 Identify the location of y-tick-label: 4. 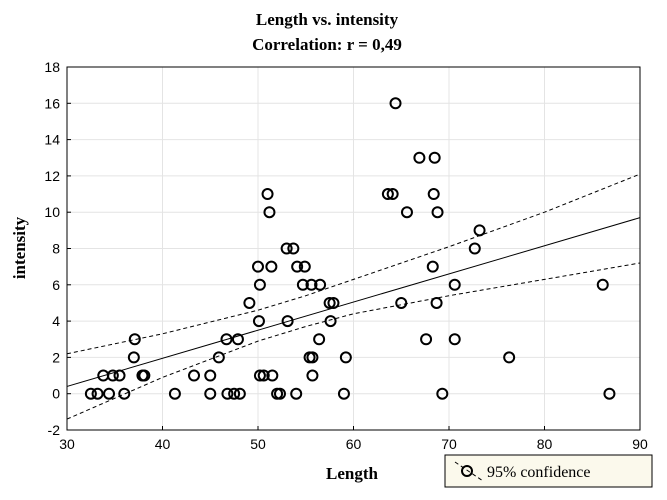
(56, 321).